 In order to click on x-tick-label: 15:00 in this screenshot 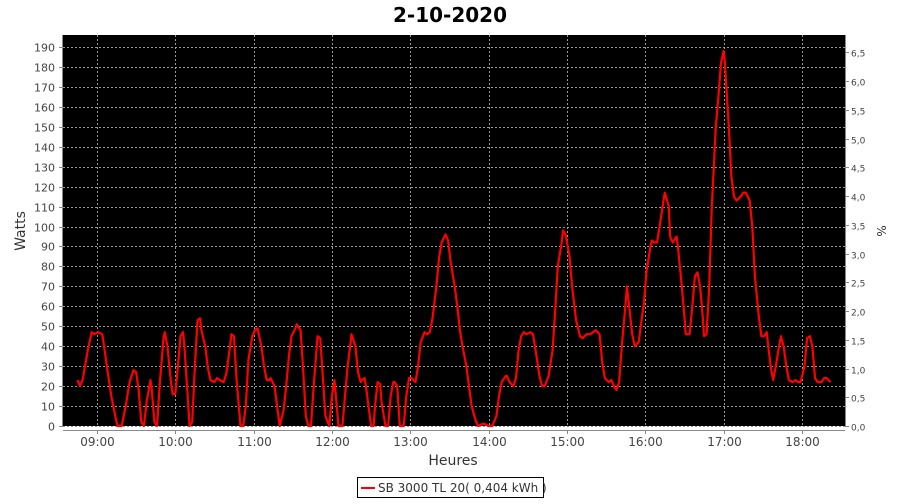, I will do `click(567, 442)`.